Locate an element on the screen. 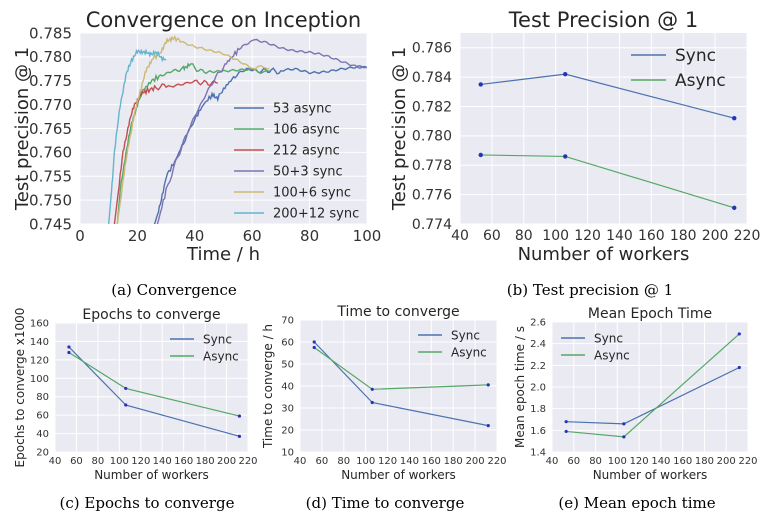 This screenshot has width=764, height=524. figure-caption: (a) Convergence is located at coordinates (174, 290).